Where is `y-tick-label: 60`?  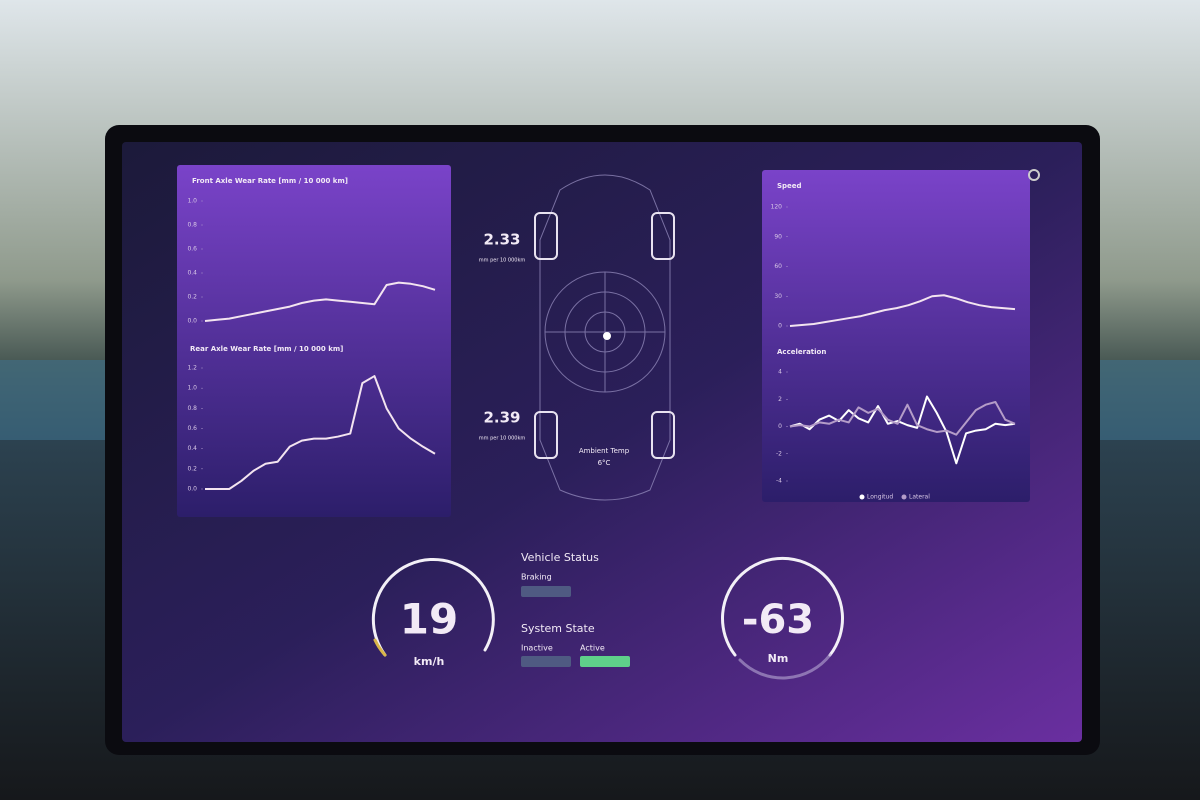 y-tick-label: 60 is located at coordinates (778, 266).